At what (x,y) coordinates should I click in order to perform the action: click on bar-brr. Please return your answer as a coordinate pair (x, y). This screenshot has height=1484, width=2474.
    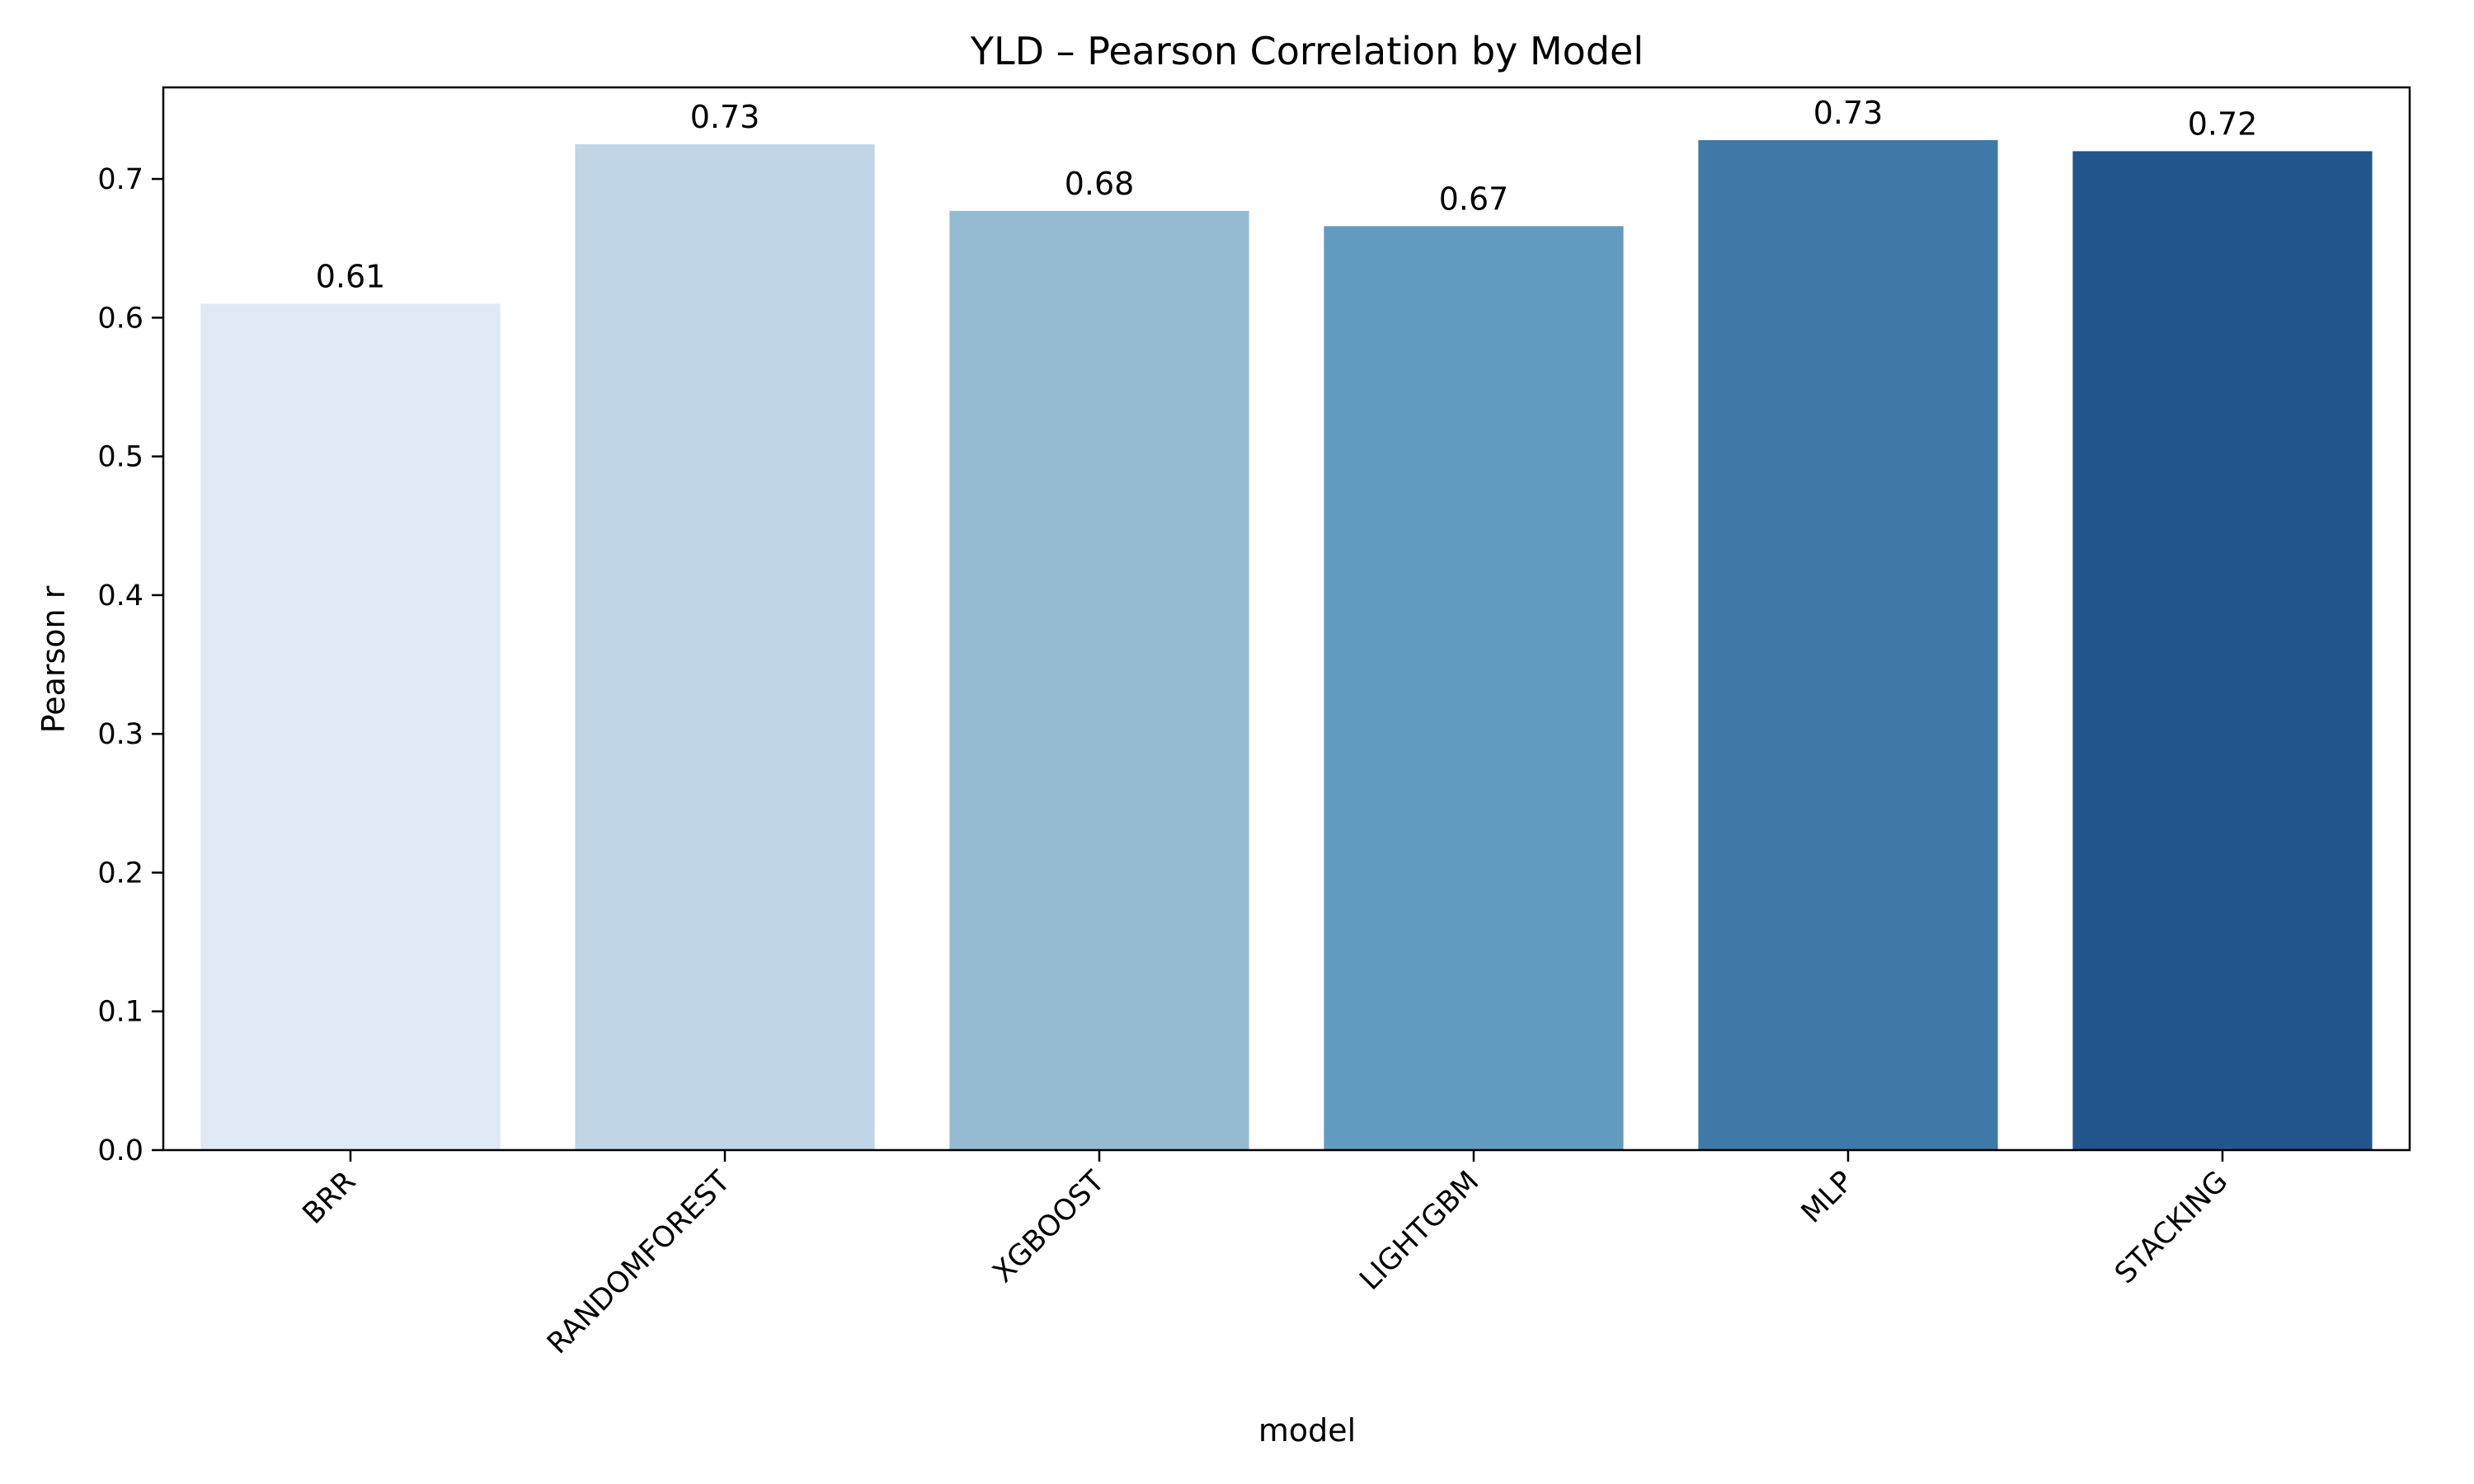
    Looking at the image, I should click on (350, 727).